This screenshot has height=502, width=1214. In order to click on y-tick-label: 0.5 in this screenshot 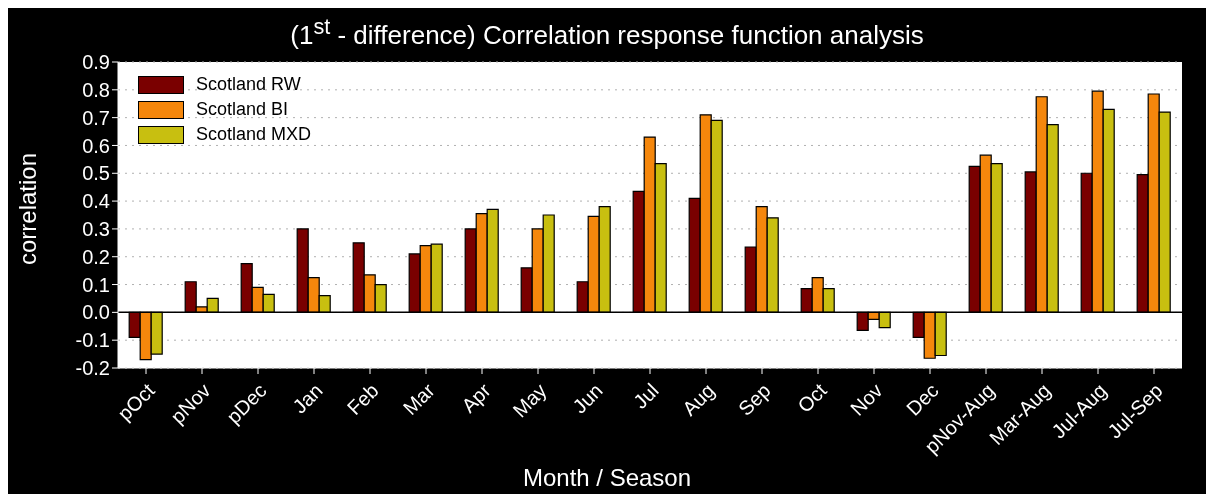, I will do `click(96, 173)`.